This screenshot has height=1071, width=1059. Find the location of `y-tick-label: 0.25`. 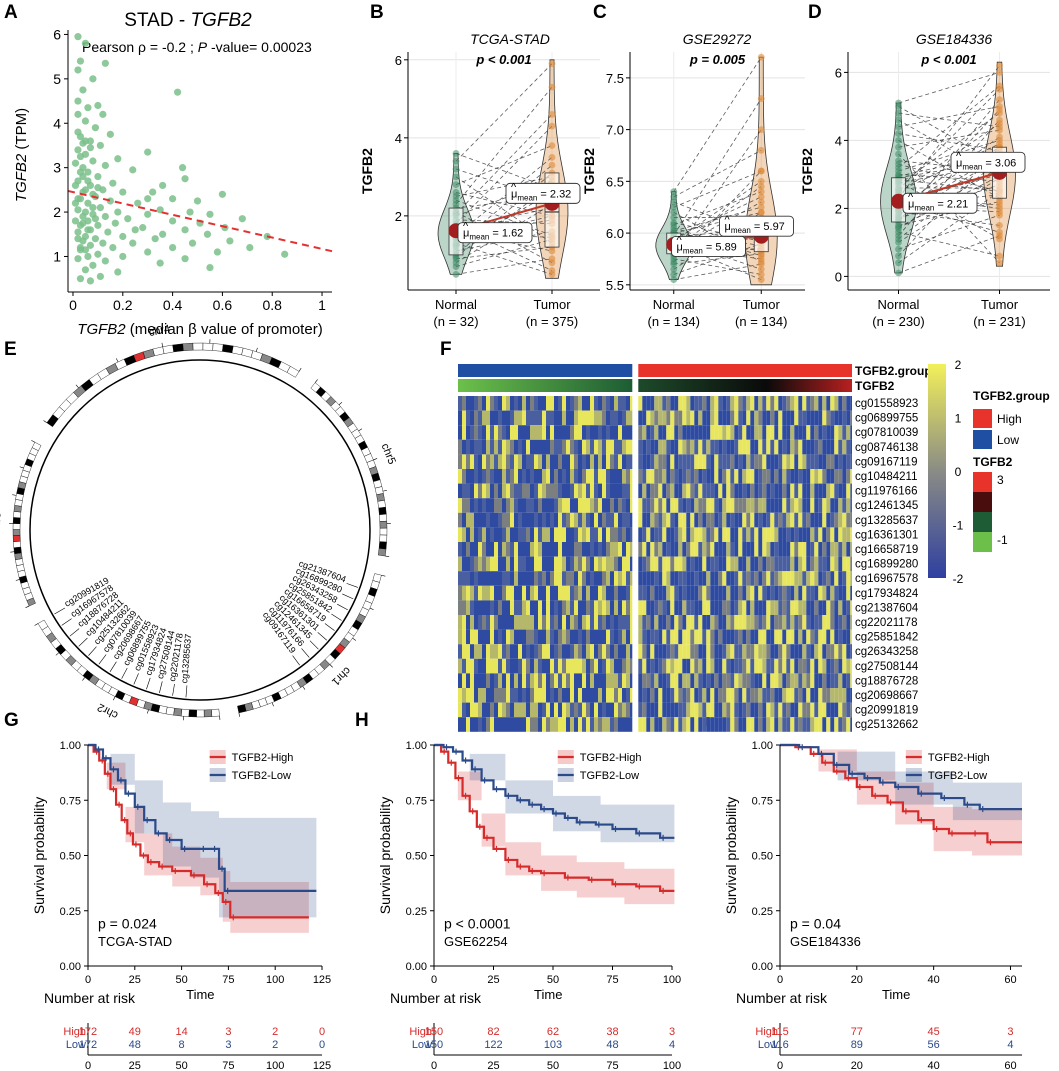

y-tick-label: 0.25 is located at coordinates (762, 912).